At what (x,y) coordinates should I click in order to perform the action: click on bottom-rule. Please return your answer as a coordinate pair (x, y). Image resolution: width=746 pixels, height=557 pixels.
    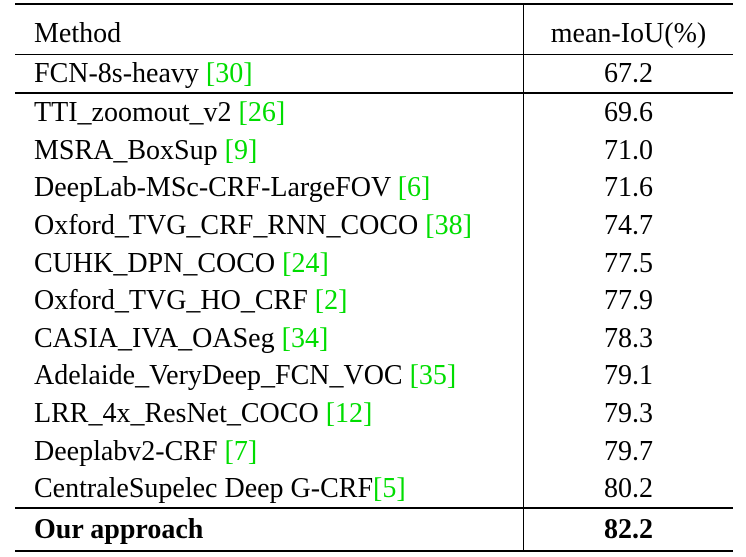
    Looking at the image, I should click on (374, 551).